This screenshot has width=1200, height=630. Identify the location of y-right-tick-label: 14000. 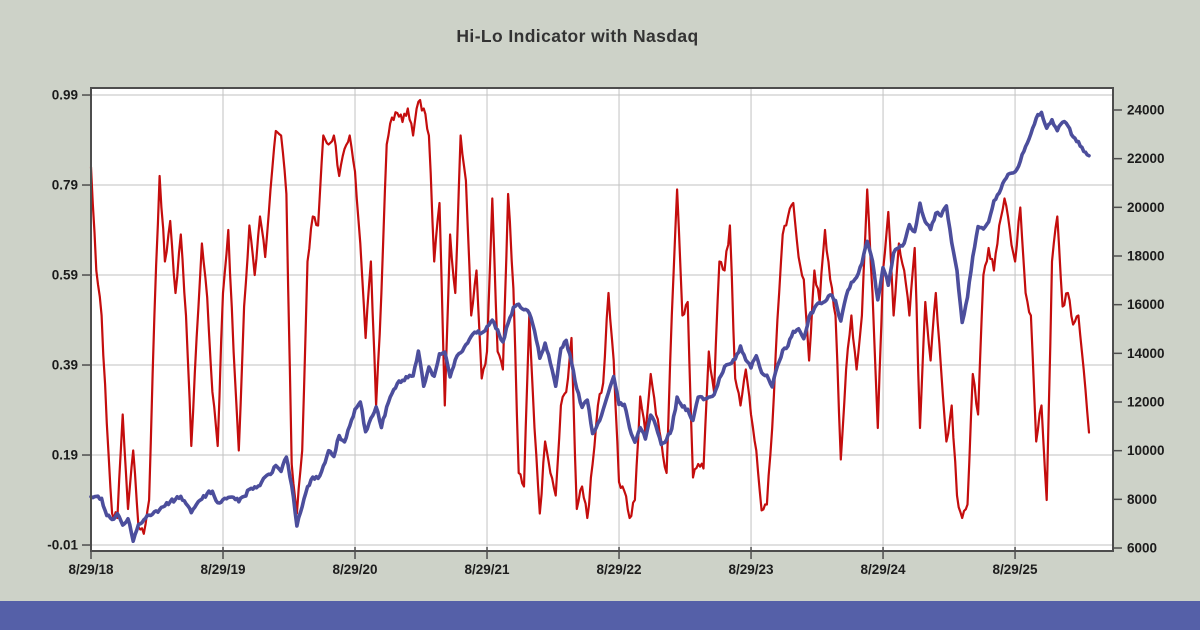
(1146, 353).